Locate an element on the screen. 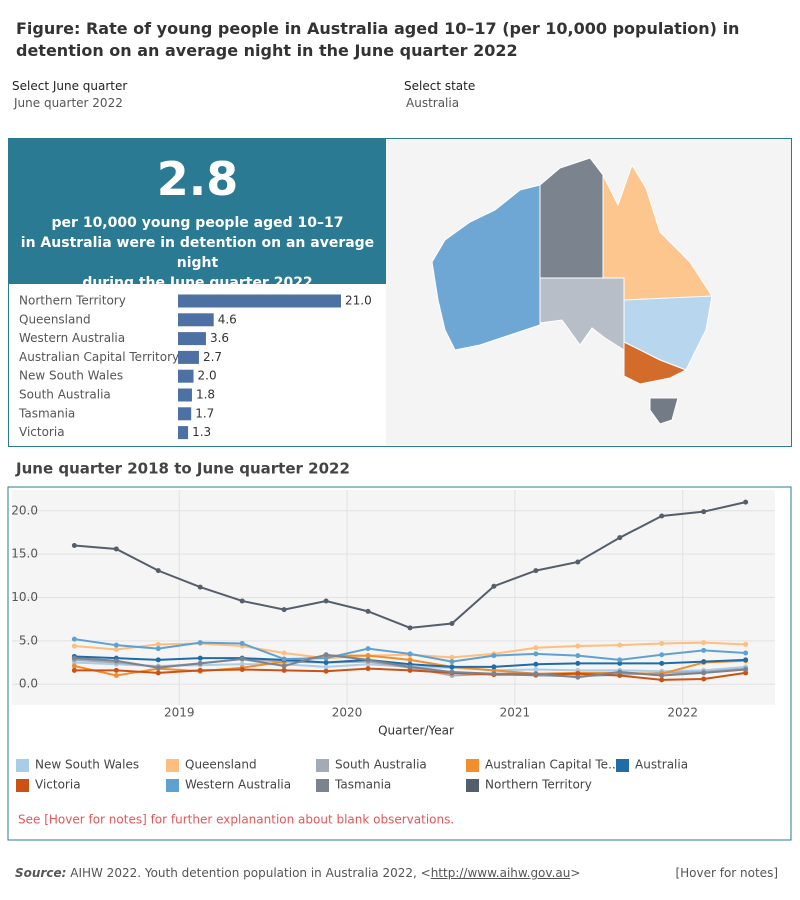 The image size is (800, 900). category-label: Victoria is located at coordinates (42, 432).